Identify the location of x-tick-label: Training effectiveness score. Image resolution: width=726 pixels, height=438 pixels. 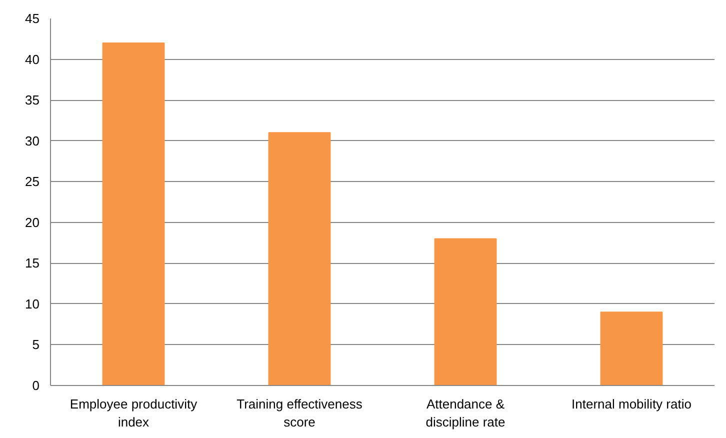
(299, 413).